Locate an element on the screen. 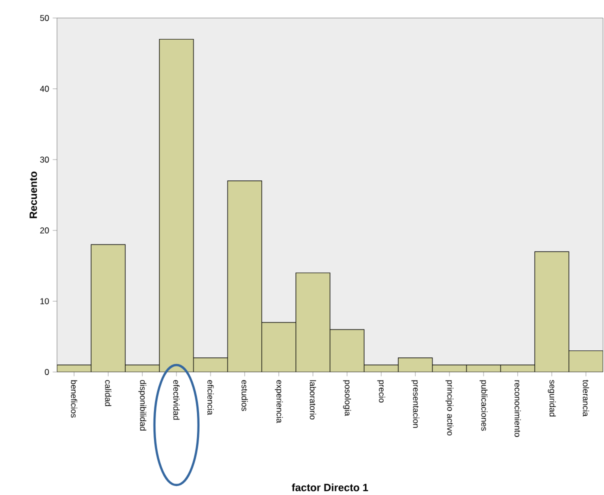 This screenshot has height=495, width=604. y-tick-label: 0 is located at coordinates (46, 372).